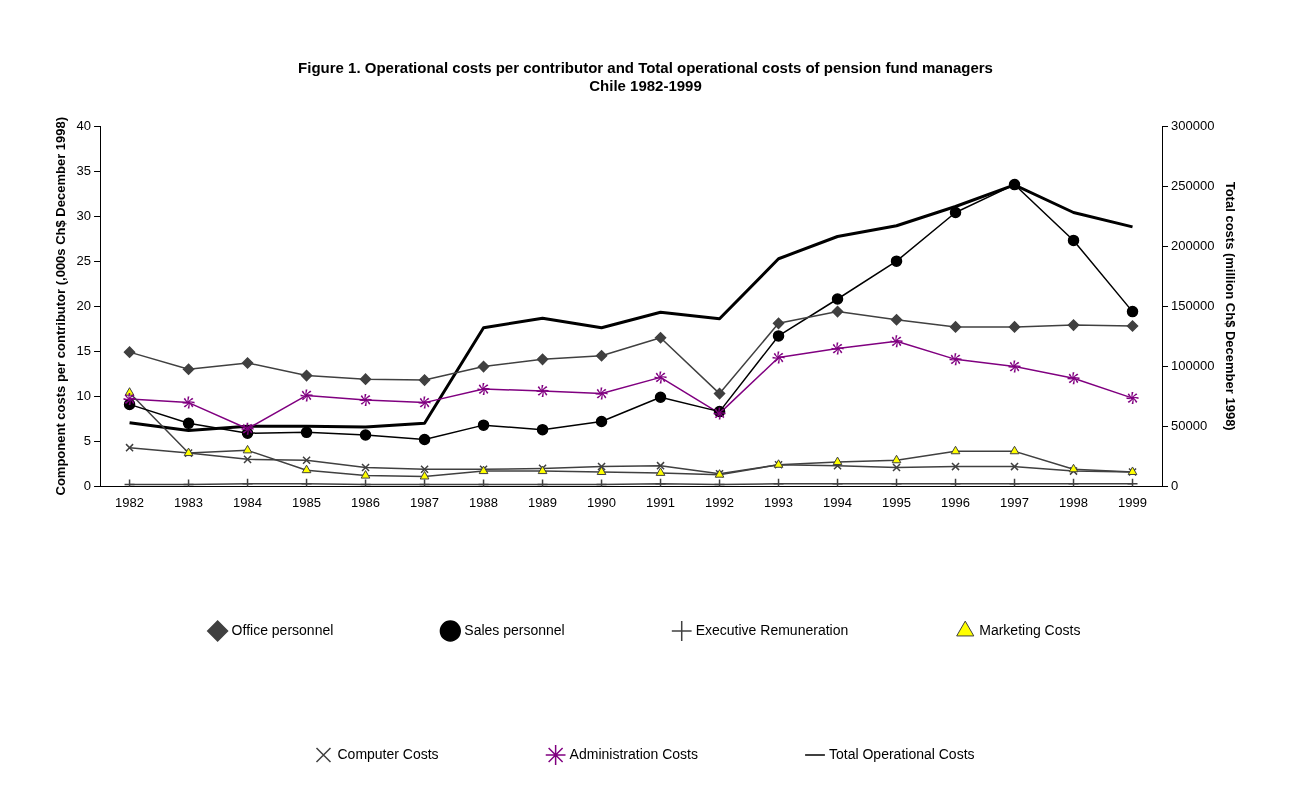  What do you see at coordinates (837, 502) in the screenshot?
I see `x-tick-label: 1994` at bounding box center [837, 502].